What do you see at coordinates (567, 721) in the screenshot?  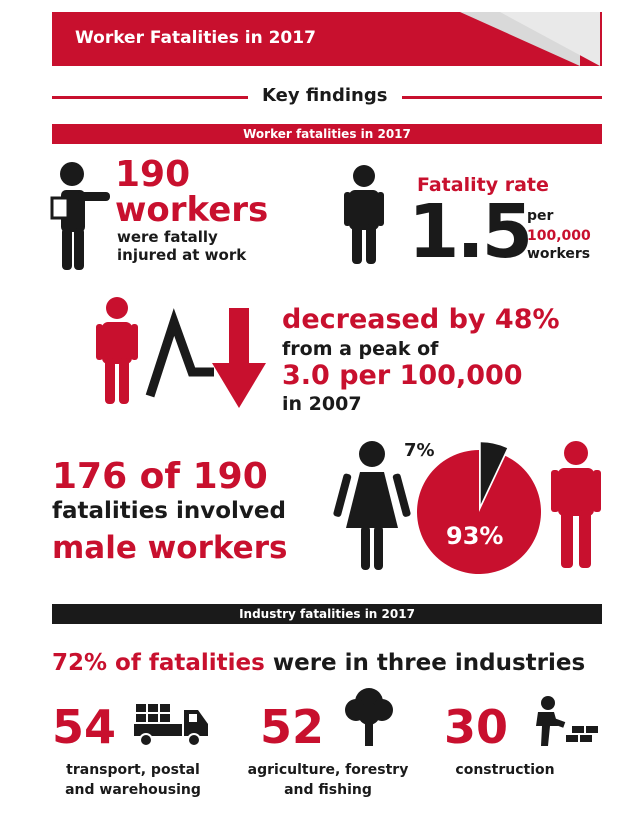 I see `construction-worker-icon` at bounding box center [567, 721].